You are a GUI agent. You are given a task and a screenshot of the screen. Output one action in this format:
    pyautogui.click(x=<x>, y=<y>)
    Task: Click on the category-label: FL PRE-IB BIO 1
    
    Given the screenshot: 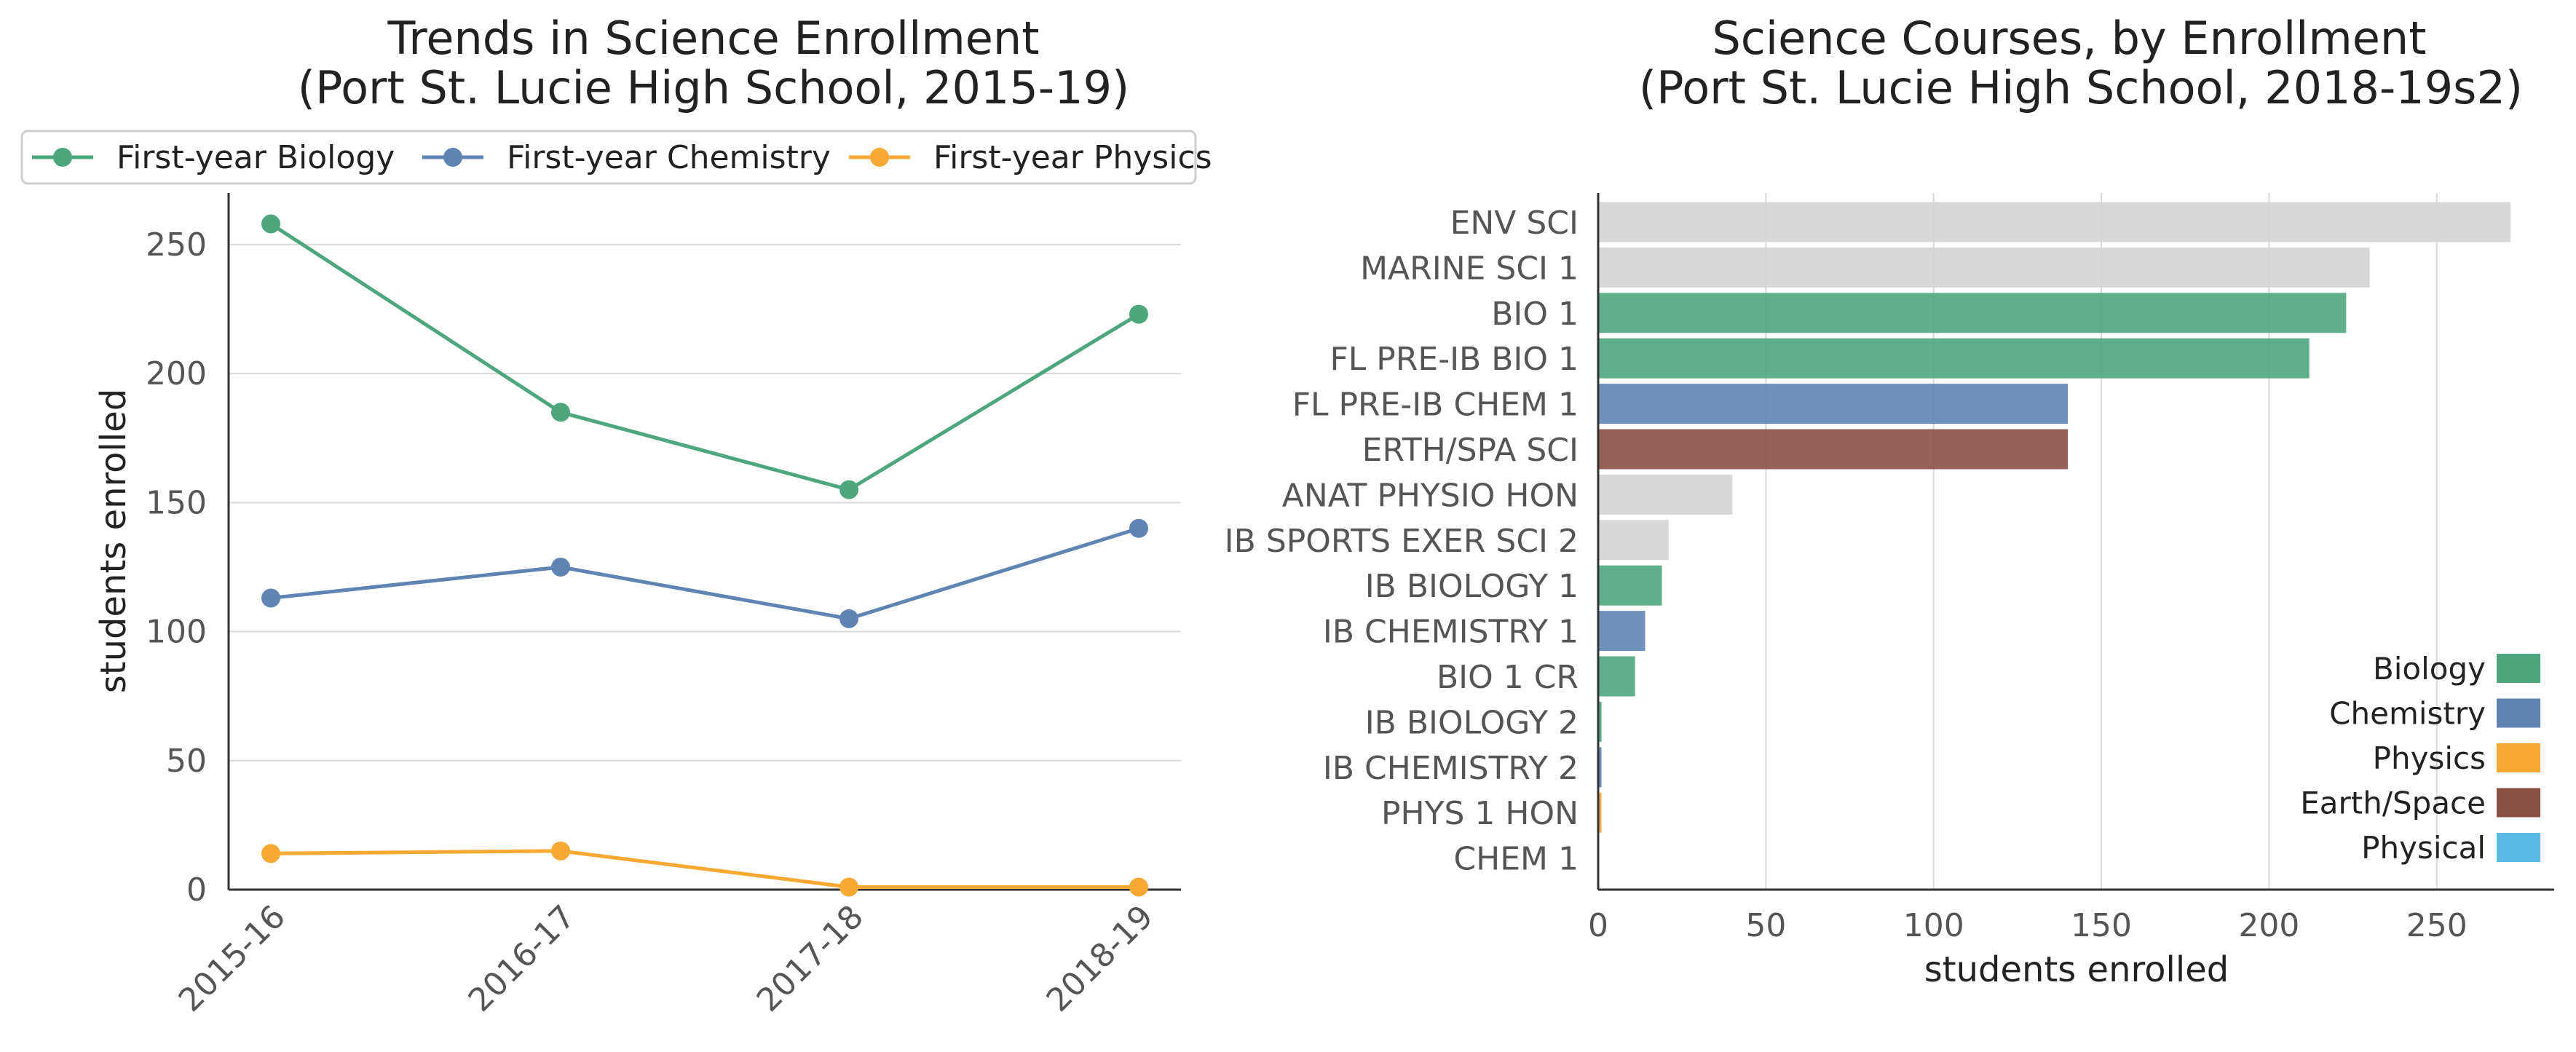 What is the action you would take?
    pyautogui.click(x=1455, y=359)
    